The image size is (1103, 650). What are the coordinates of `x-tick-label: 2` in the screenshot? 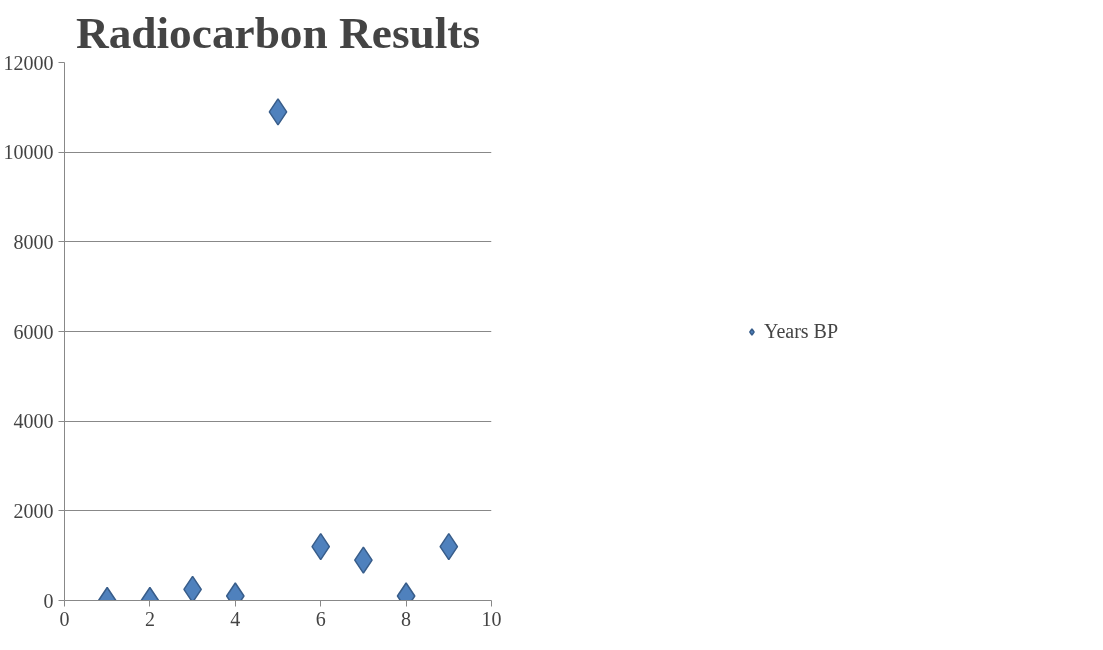 It's located at (149, 618).